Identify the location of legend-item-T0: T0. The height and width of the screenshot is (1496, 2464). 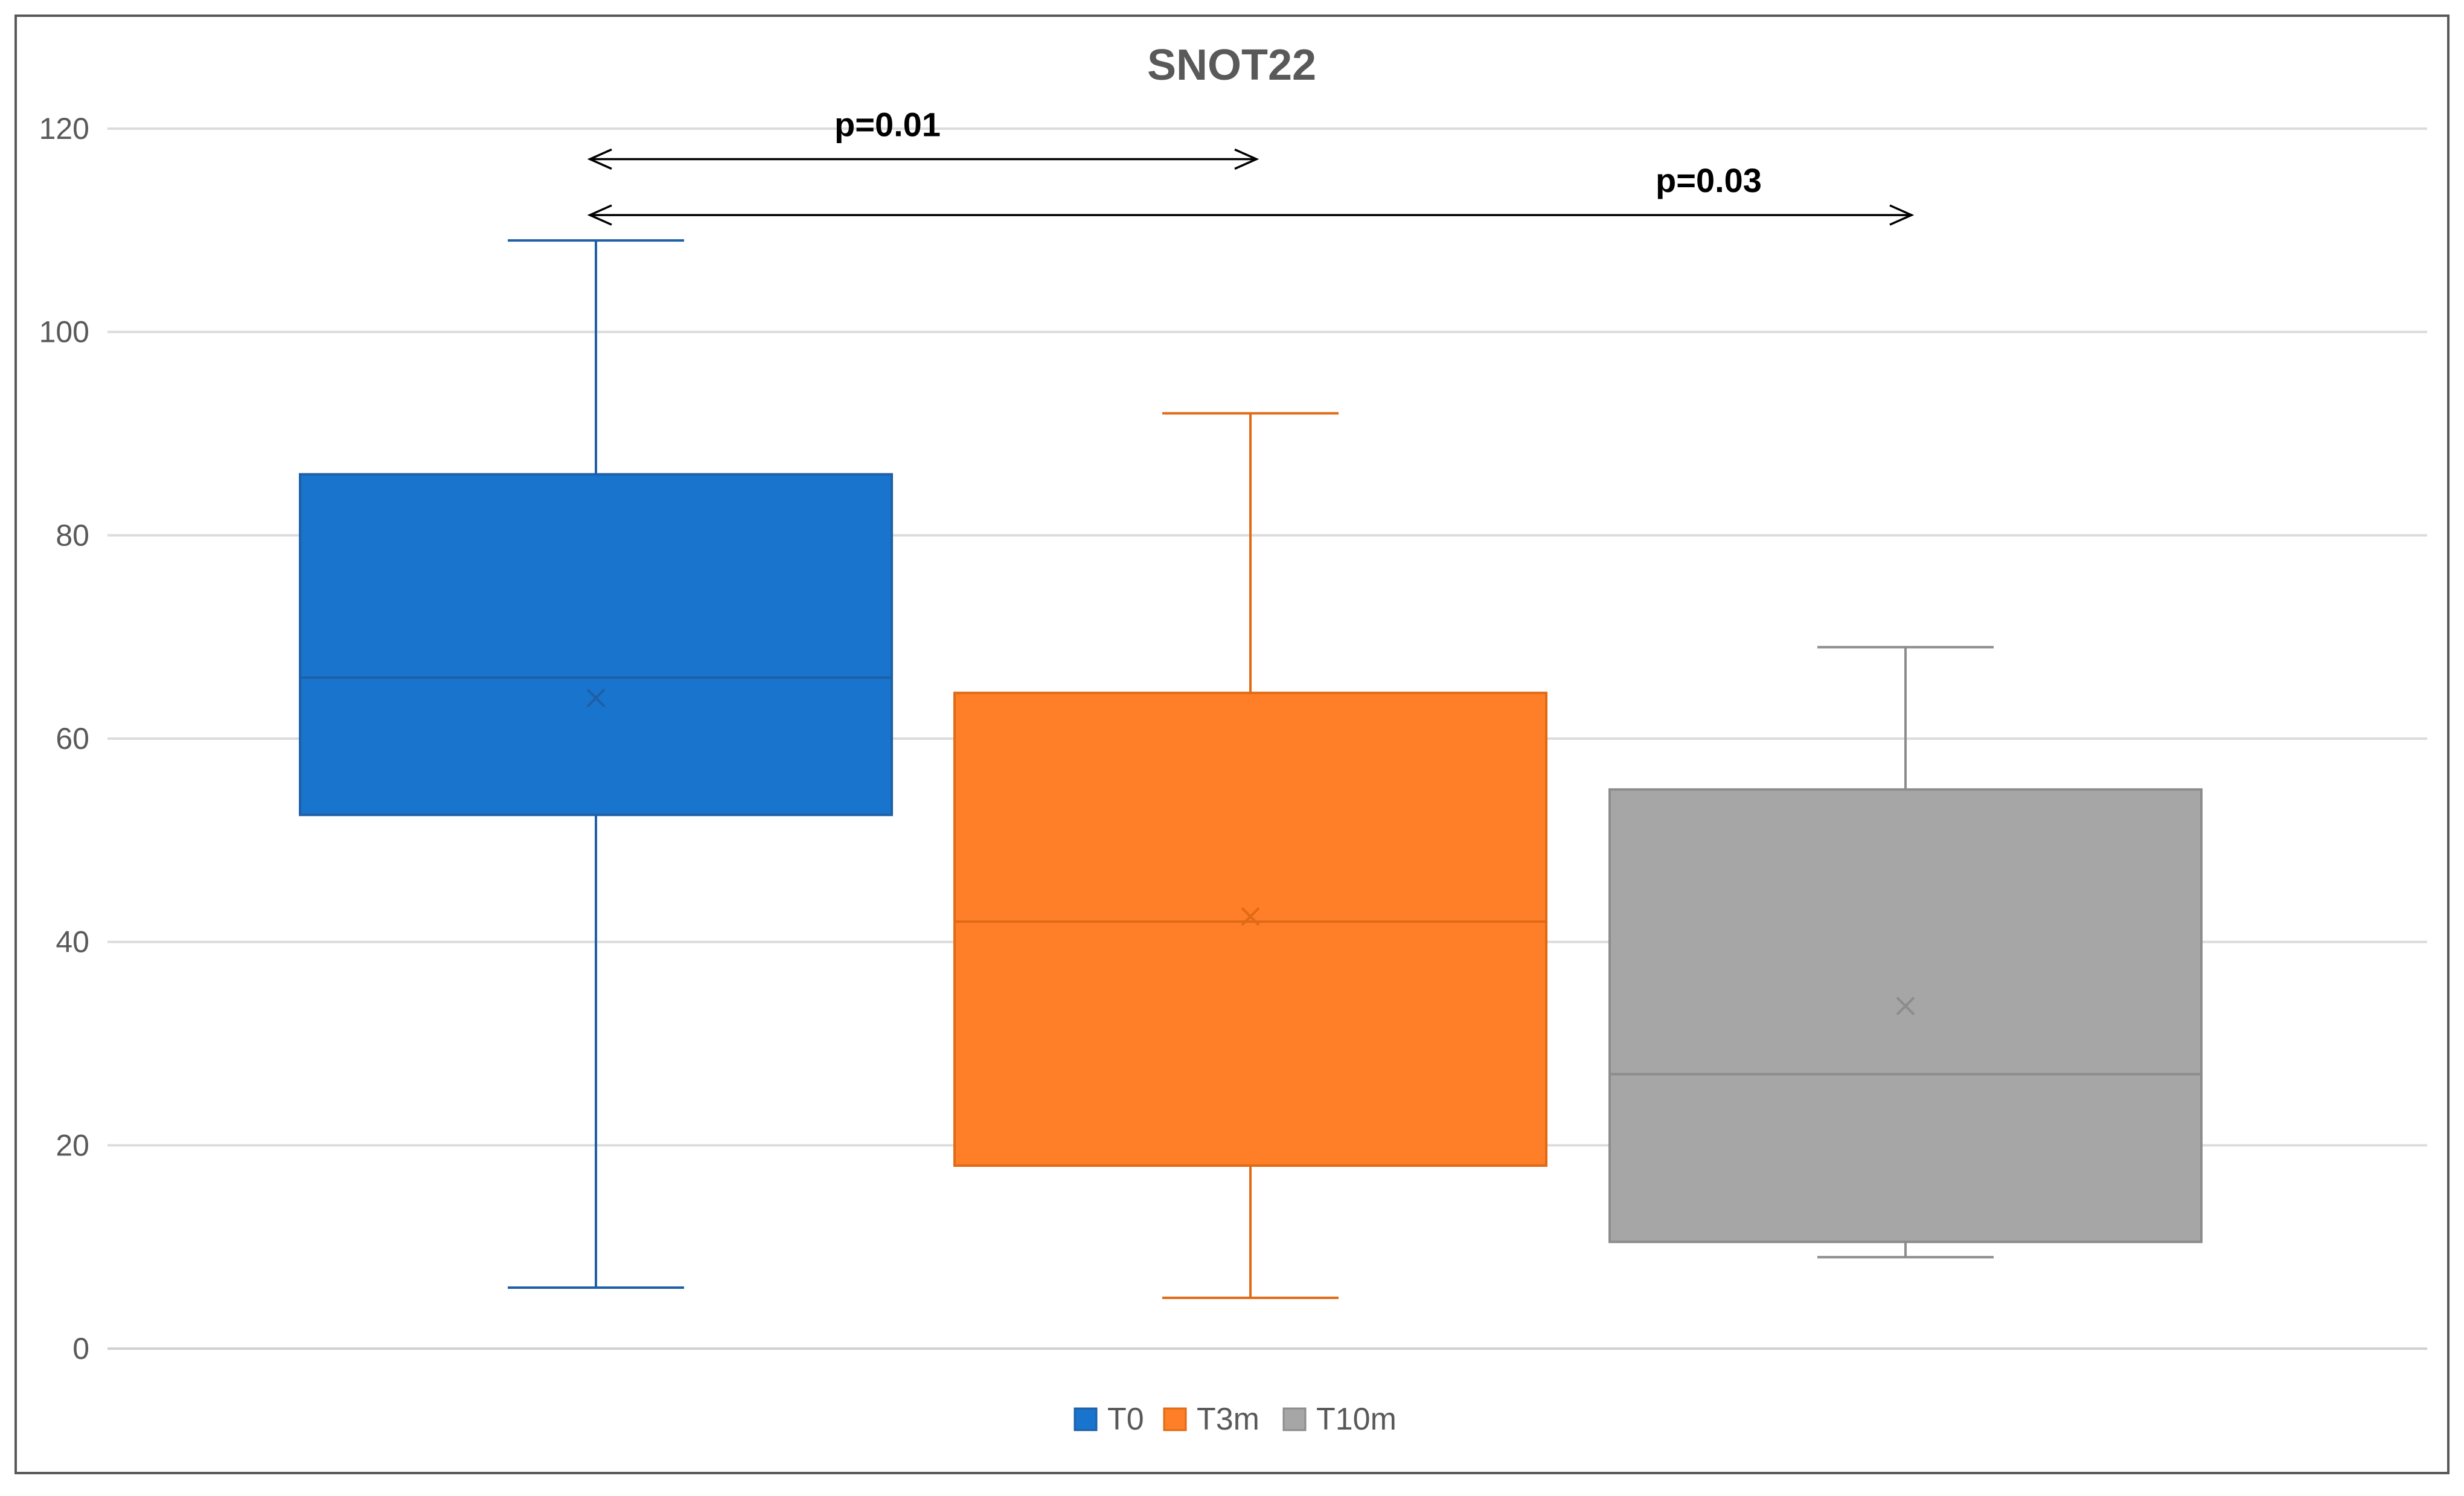
(1109, 1419).